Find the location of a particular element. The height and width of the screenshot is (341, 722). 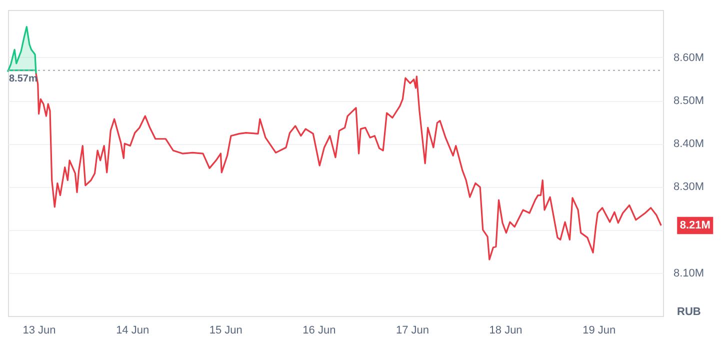

x-tick-label: 19 Jun is located at coordinates (599, 330).